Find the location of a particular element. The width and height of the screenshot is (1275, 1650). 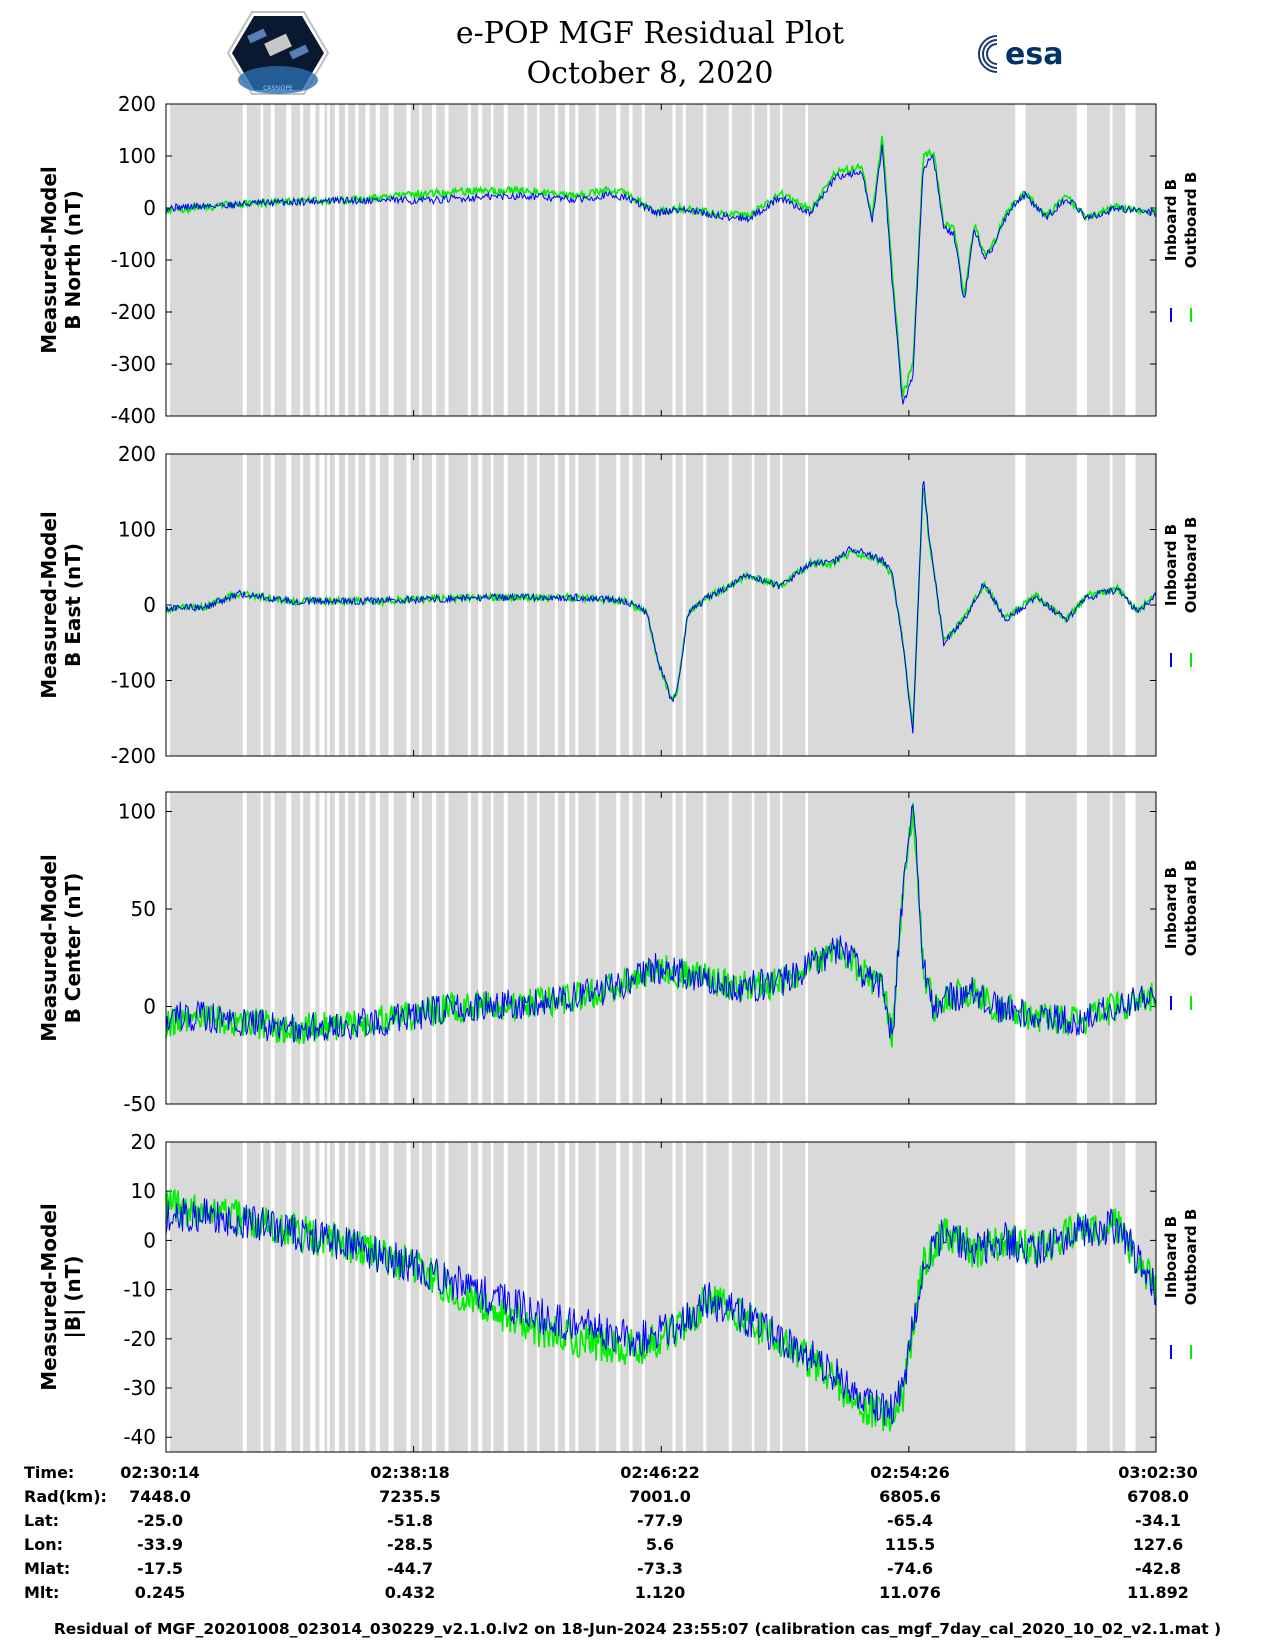

y-axis-label: Measured-ModelB East (nT) is located at coordinates (61, 605).